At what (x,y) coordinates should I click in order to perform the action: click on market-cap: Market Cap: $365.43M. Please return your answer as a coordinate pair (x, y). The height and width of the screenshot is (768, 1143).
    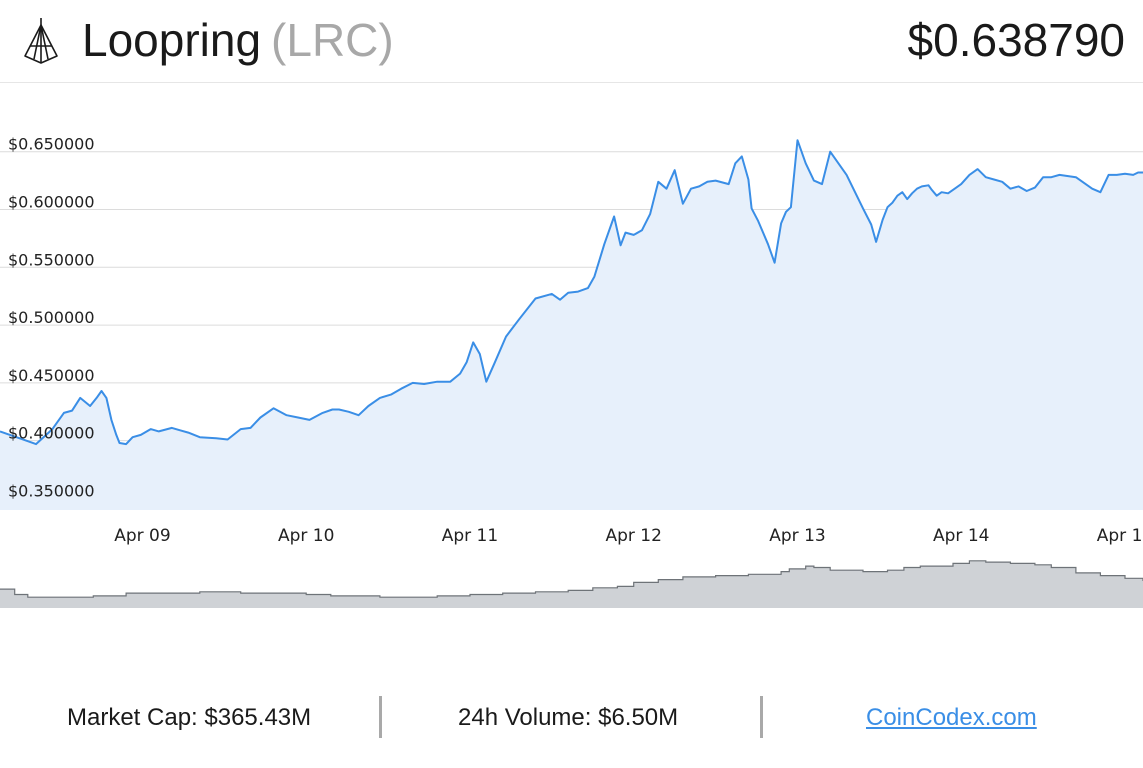
    Looking at the image, I should click on (189, 717).